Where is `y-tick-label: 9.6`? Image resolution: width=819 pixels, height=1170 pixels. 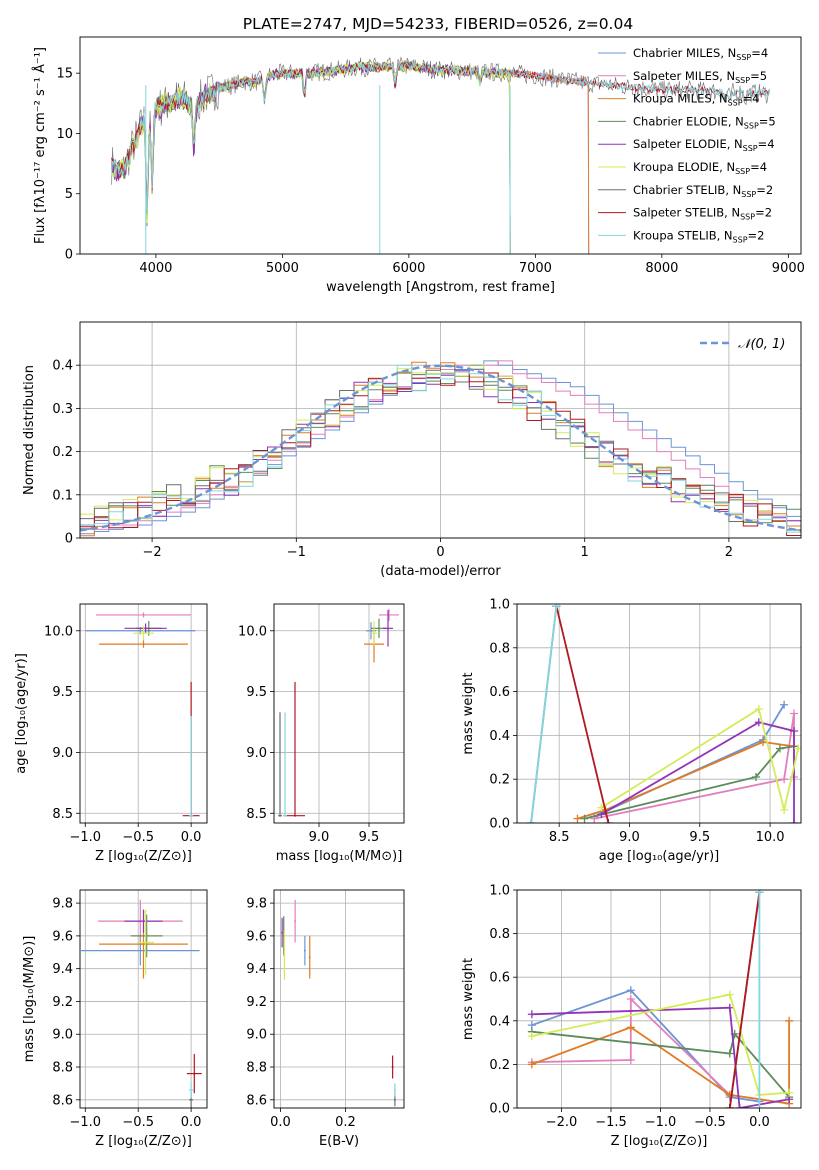 y-tick-label: 9.6 is located at coordinates (256, 936).